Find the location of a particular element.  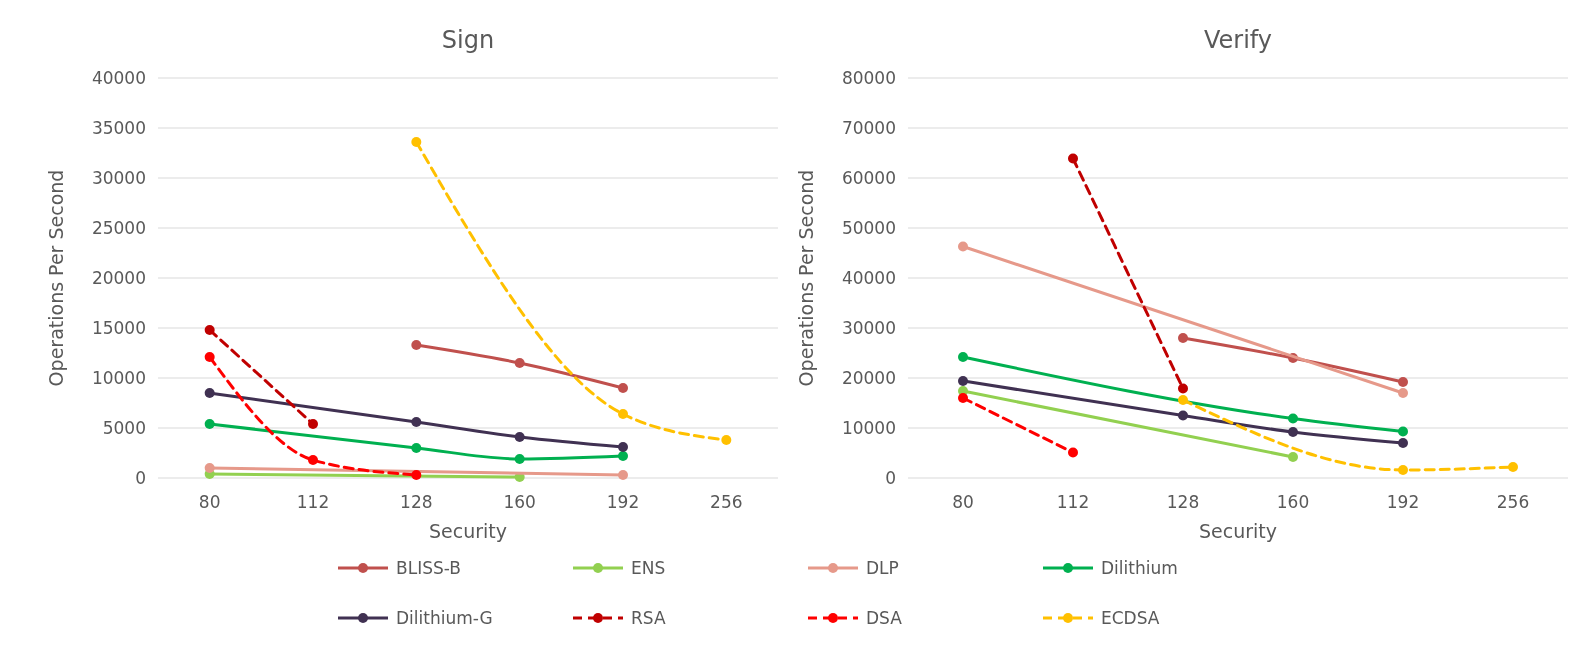

y-tick-label: 50000 is located at coordinates (868, 227).